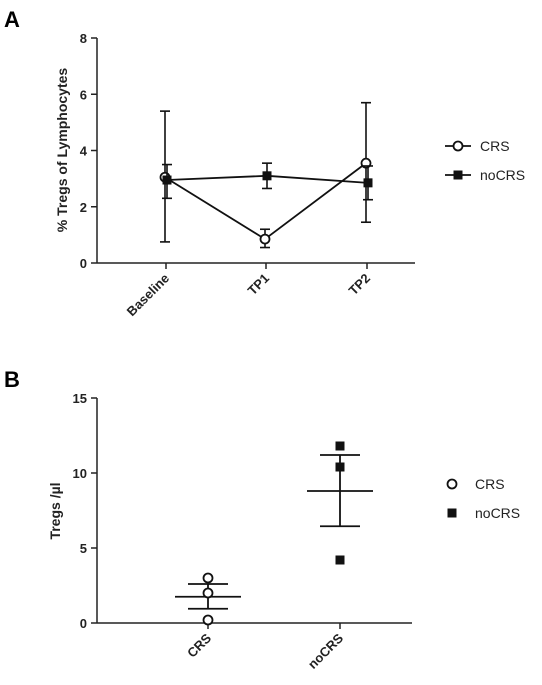 The image size is (542, 685). Describe the element at coordinates (83, 263) in the screenshot. I see `panel-a-y-tick-label: 0` at that location.